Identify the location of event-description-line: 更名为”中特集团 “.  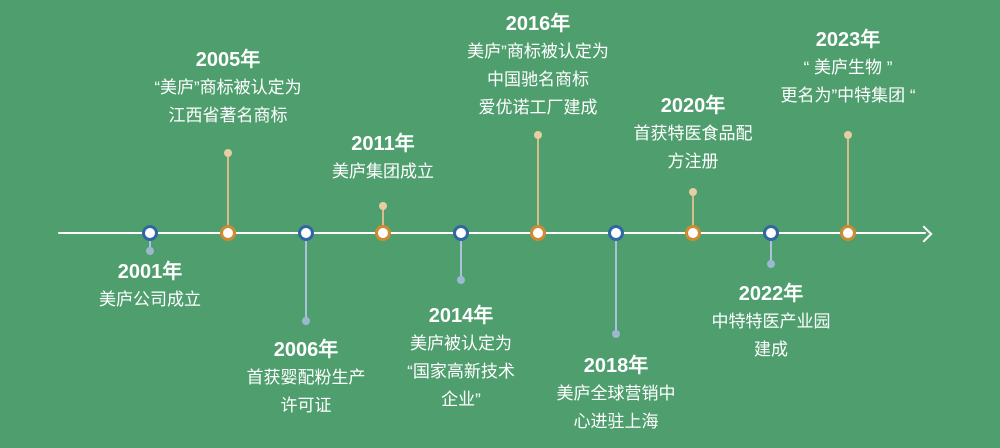
(848, 95).